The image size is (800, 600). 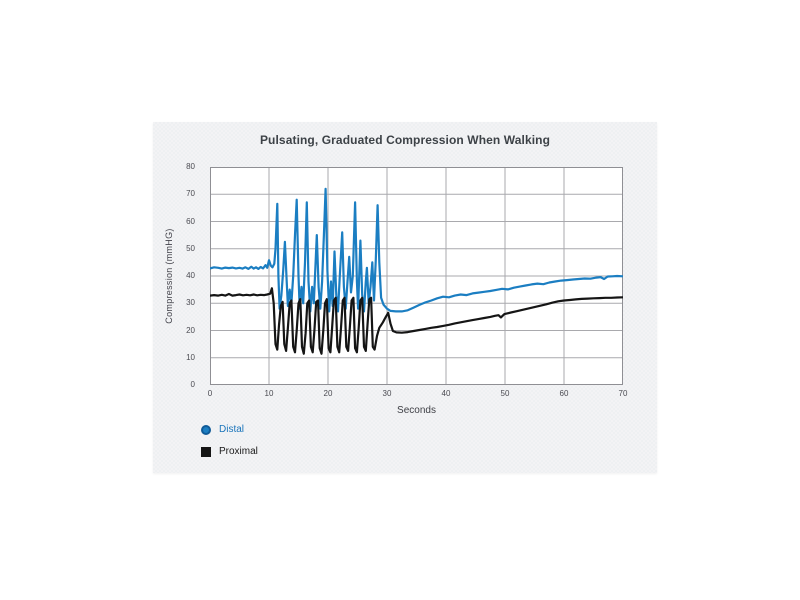 I want to click on x-tick-labels: 0 10 20 30 40 50 60 70, so click(x=418, y=394).